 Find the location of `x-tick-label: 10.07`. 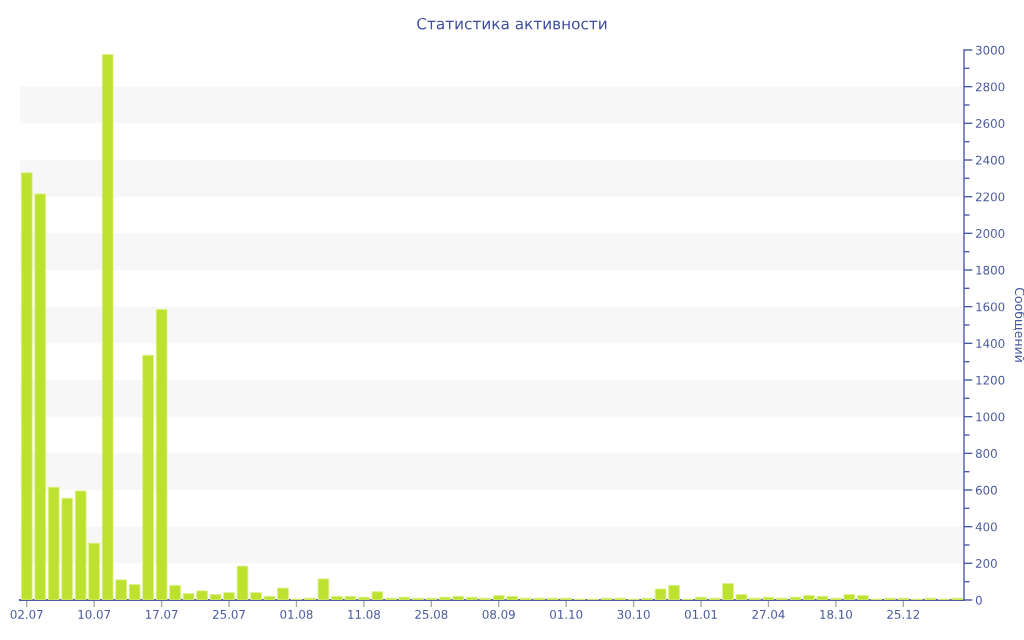

x-tick-label: 10.07 is located at coordinates (94, 614).